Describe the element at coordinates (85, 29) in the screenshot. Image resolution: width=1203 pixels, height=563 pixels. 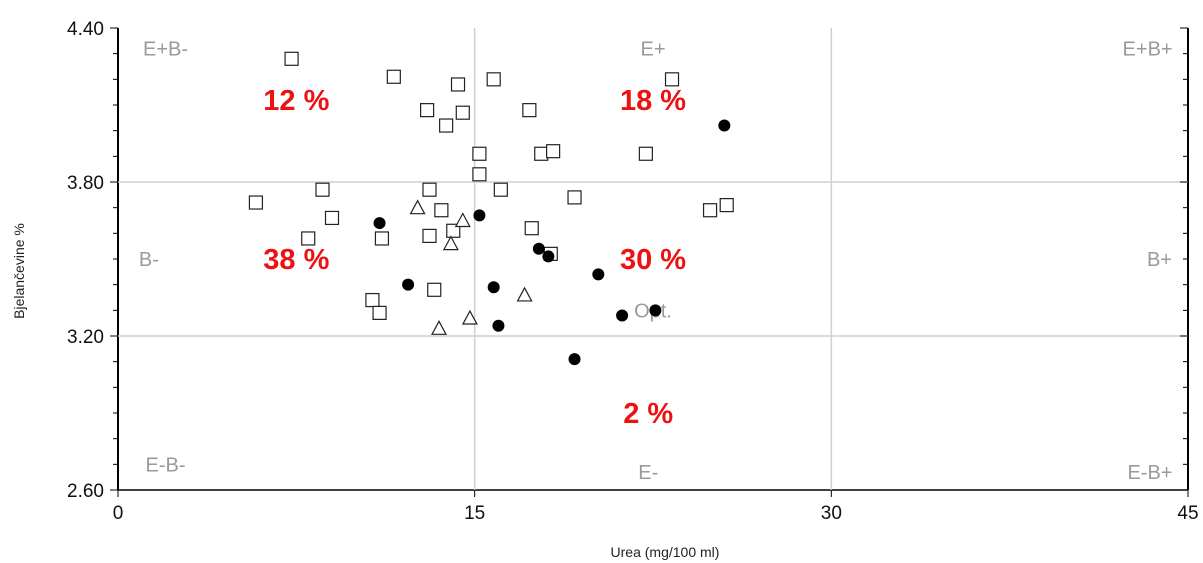
I see `y-tick-label: 4.40` at that location.